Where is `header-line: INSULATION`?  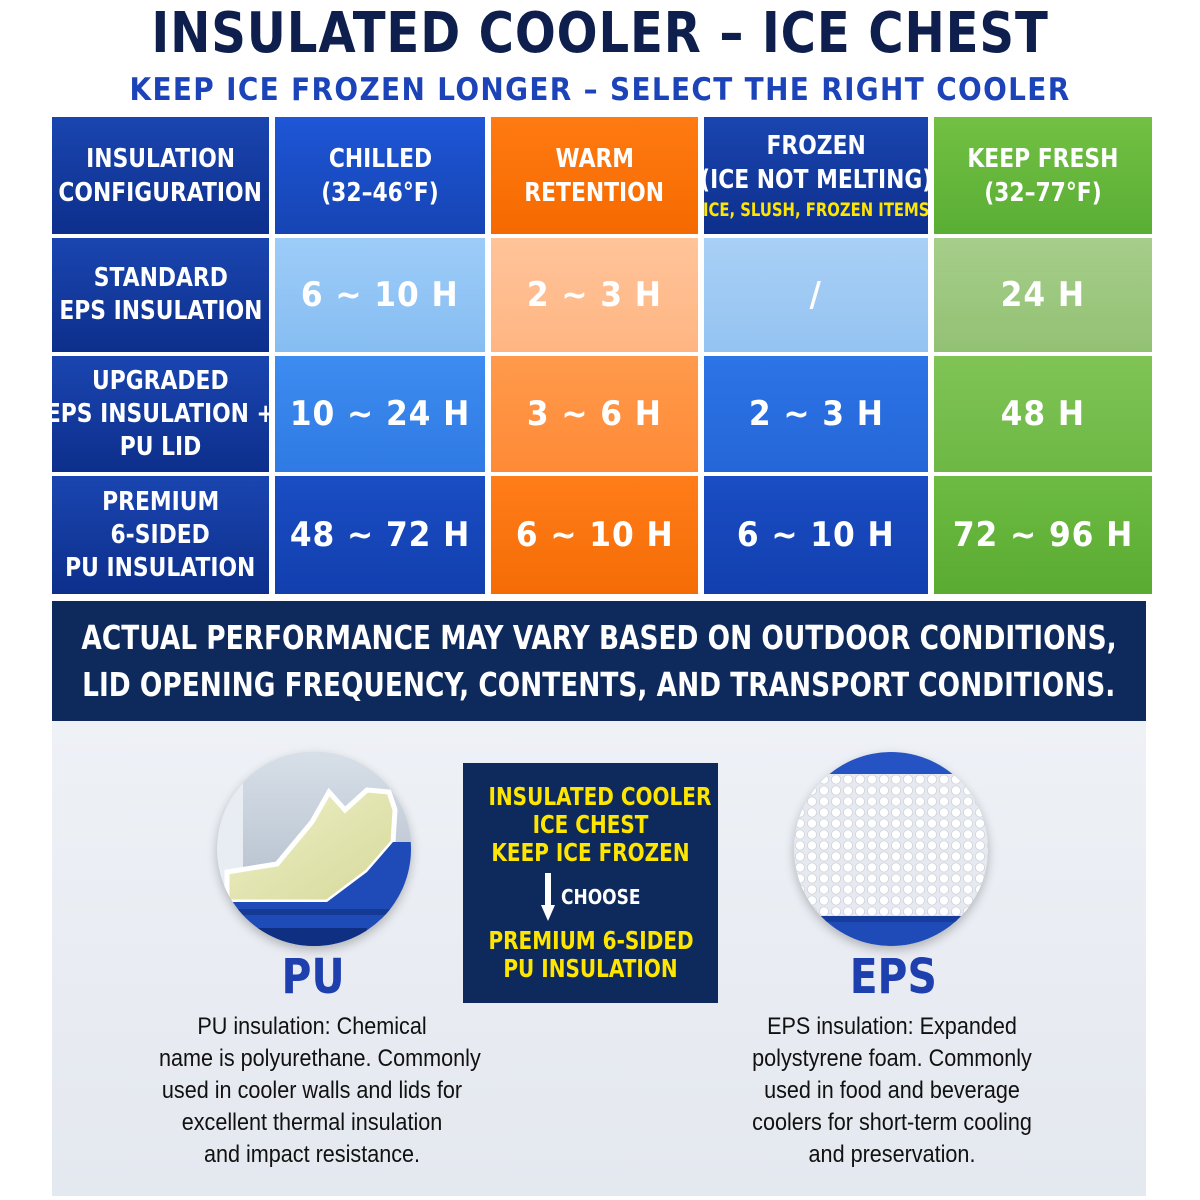 header-line: INSULATION is located at coordinates (160, 158).